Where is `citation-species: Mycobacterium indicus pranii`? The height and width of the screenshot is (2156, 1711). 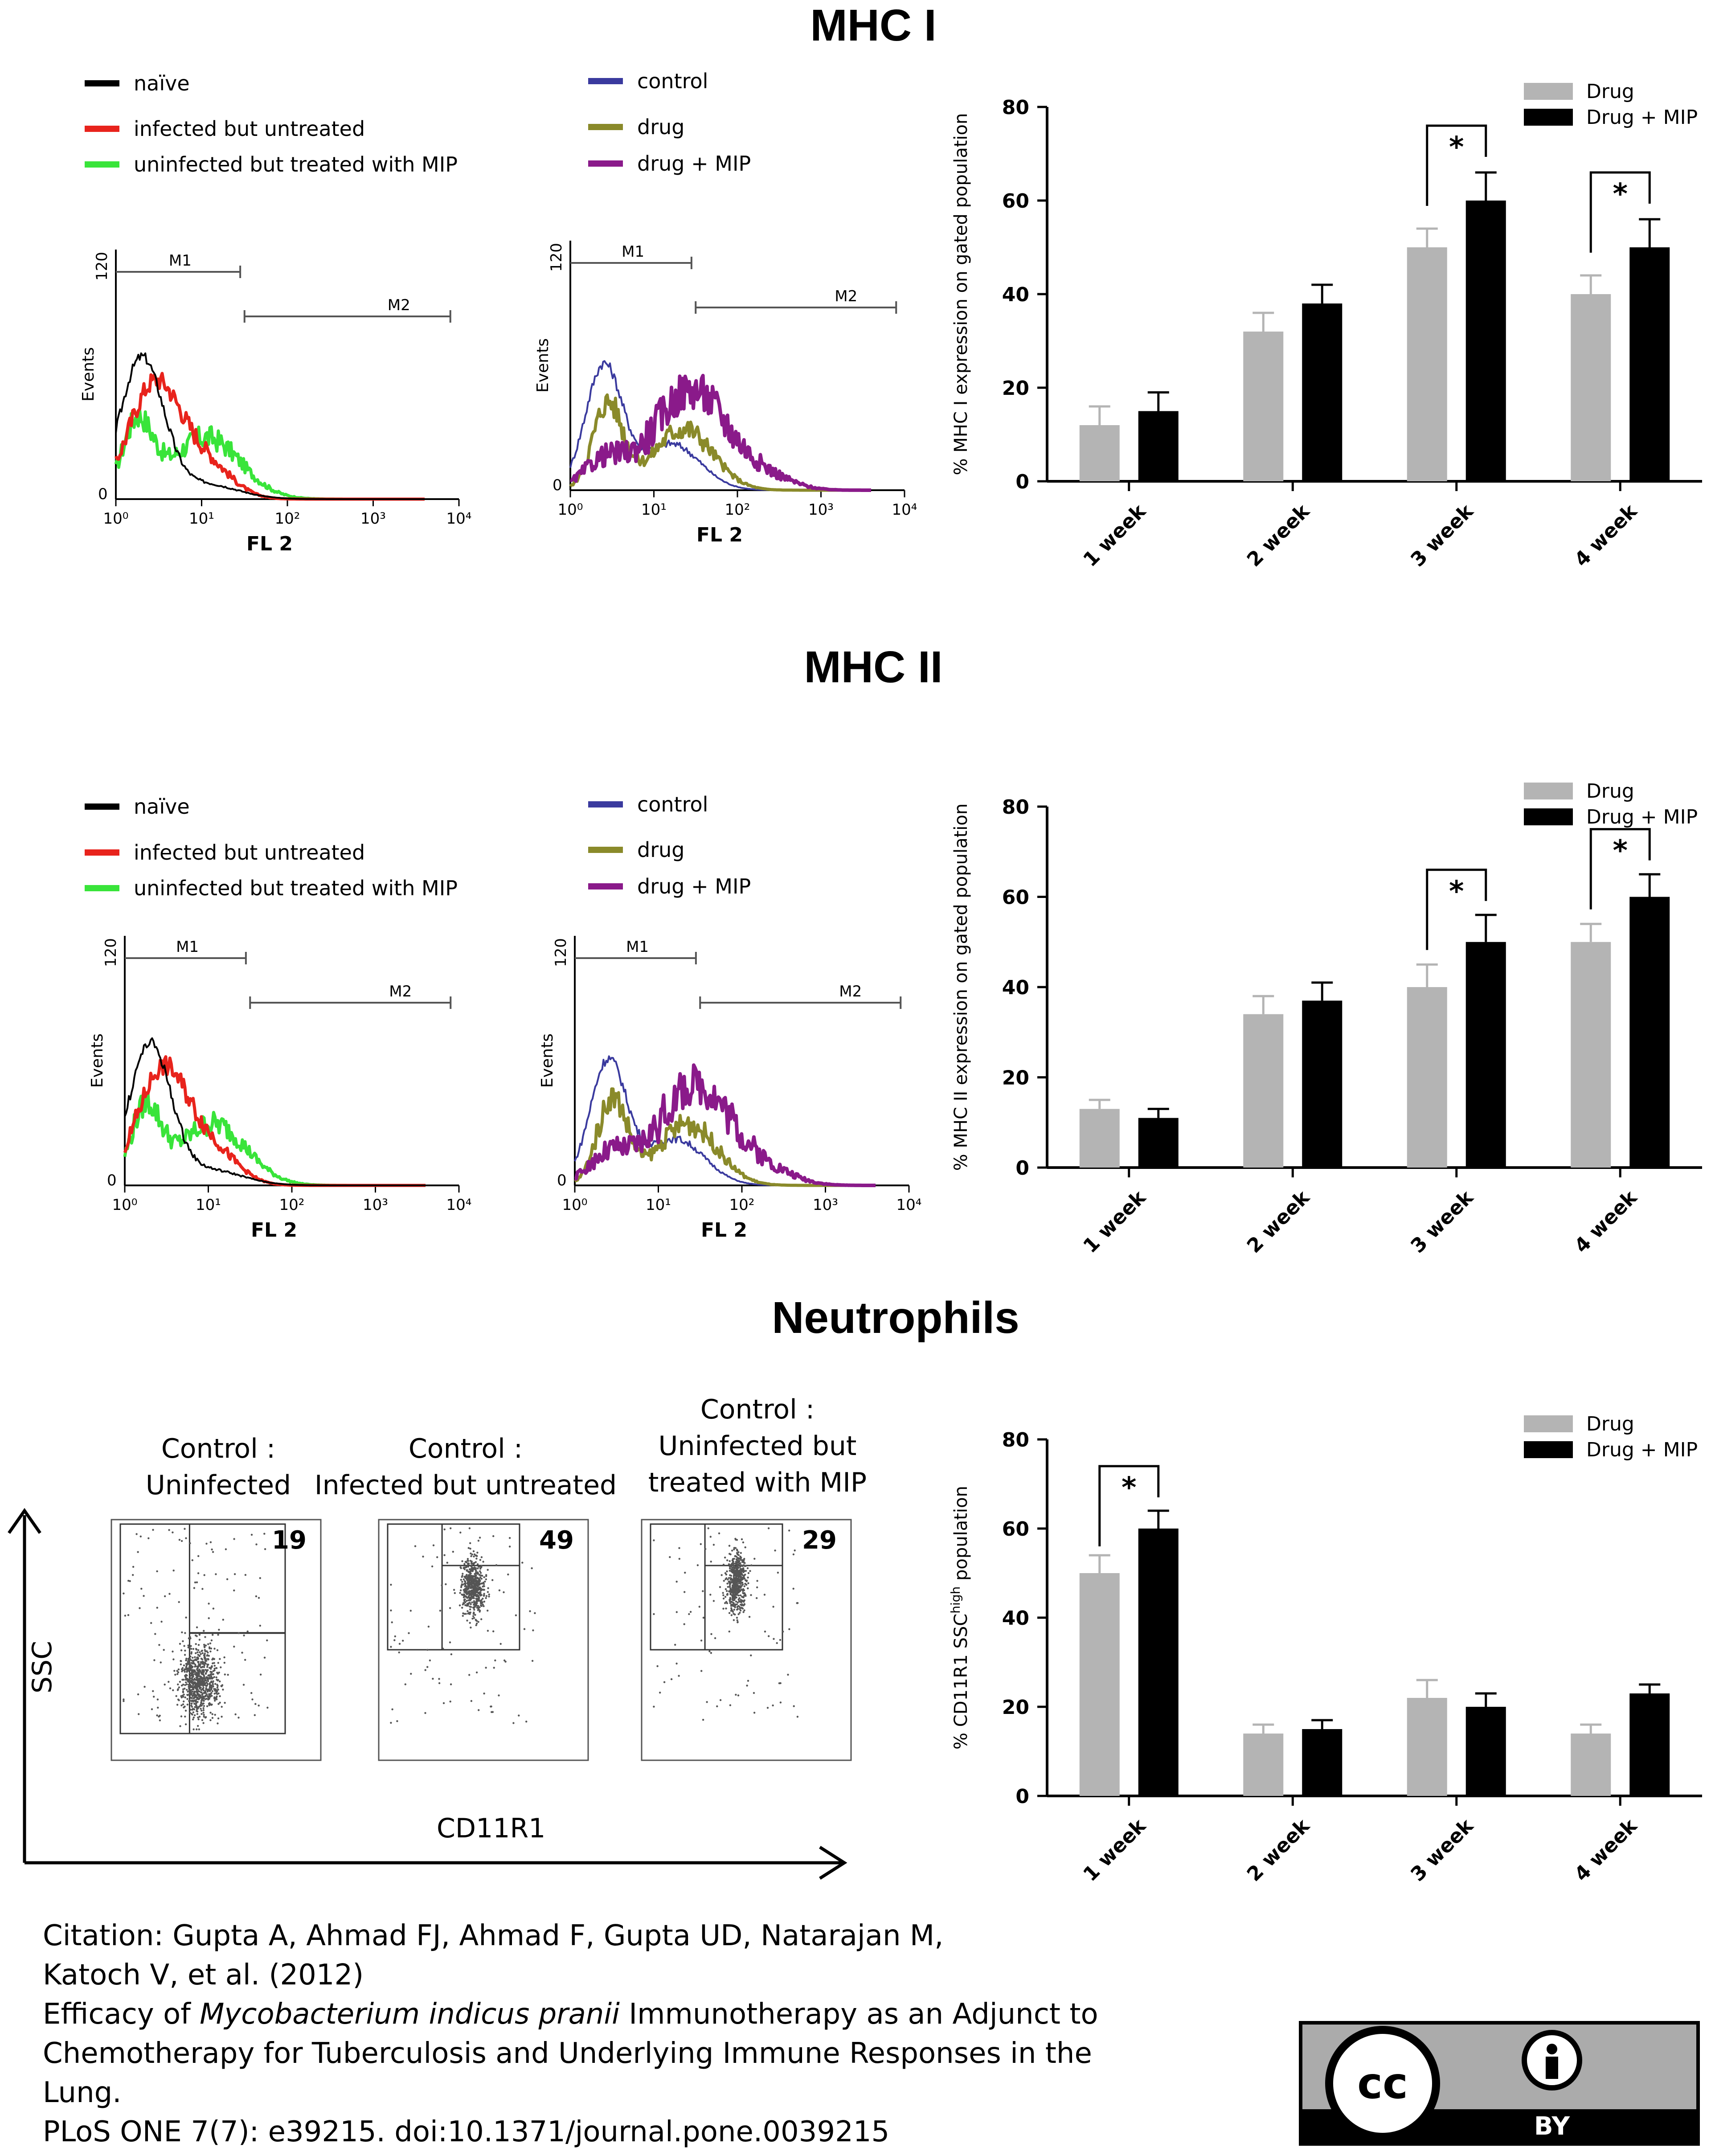 citation-species: Mycobacterium indicus pranii is located at coordinates (410, 2015).